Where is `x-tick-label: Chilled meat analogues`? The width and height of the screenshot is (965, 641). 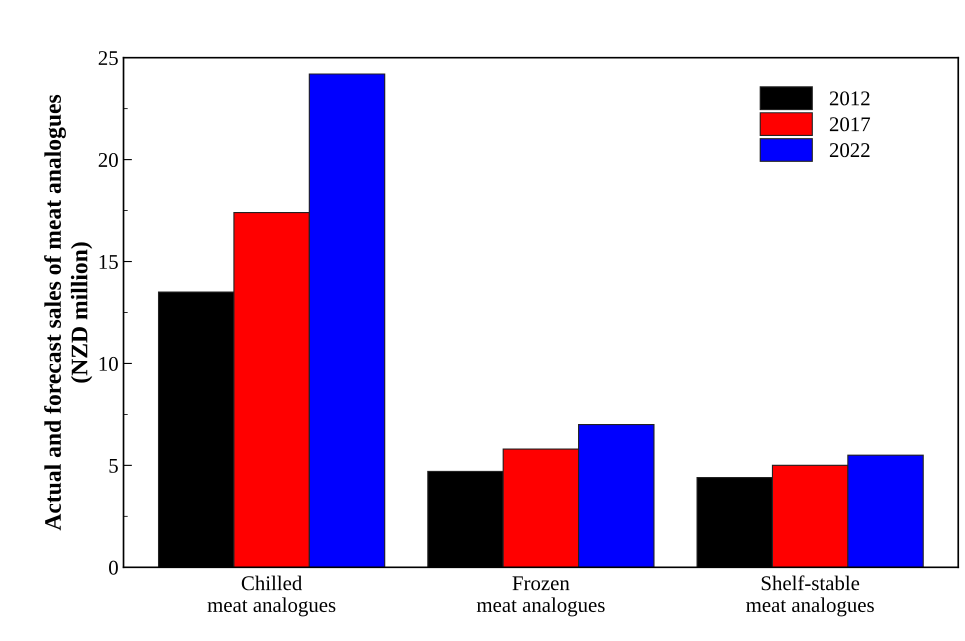
x-tick-label: Chilled meat analogues is located at coordinates (272, 596).